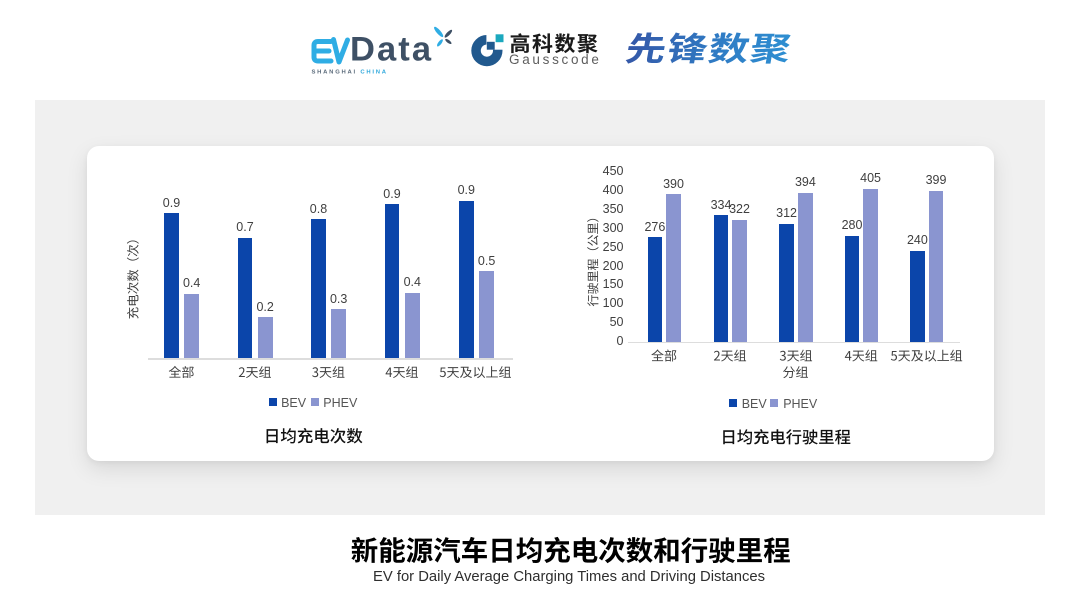 Image resolution: width=1080 pixels, height=608 pixels. Describe the element at coordinates (391, 50) in the screenshot. I see `svg-text: Data` at that location.